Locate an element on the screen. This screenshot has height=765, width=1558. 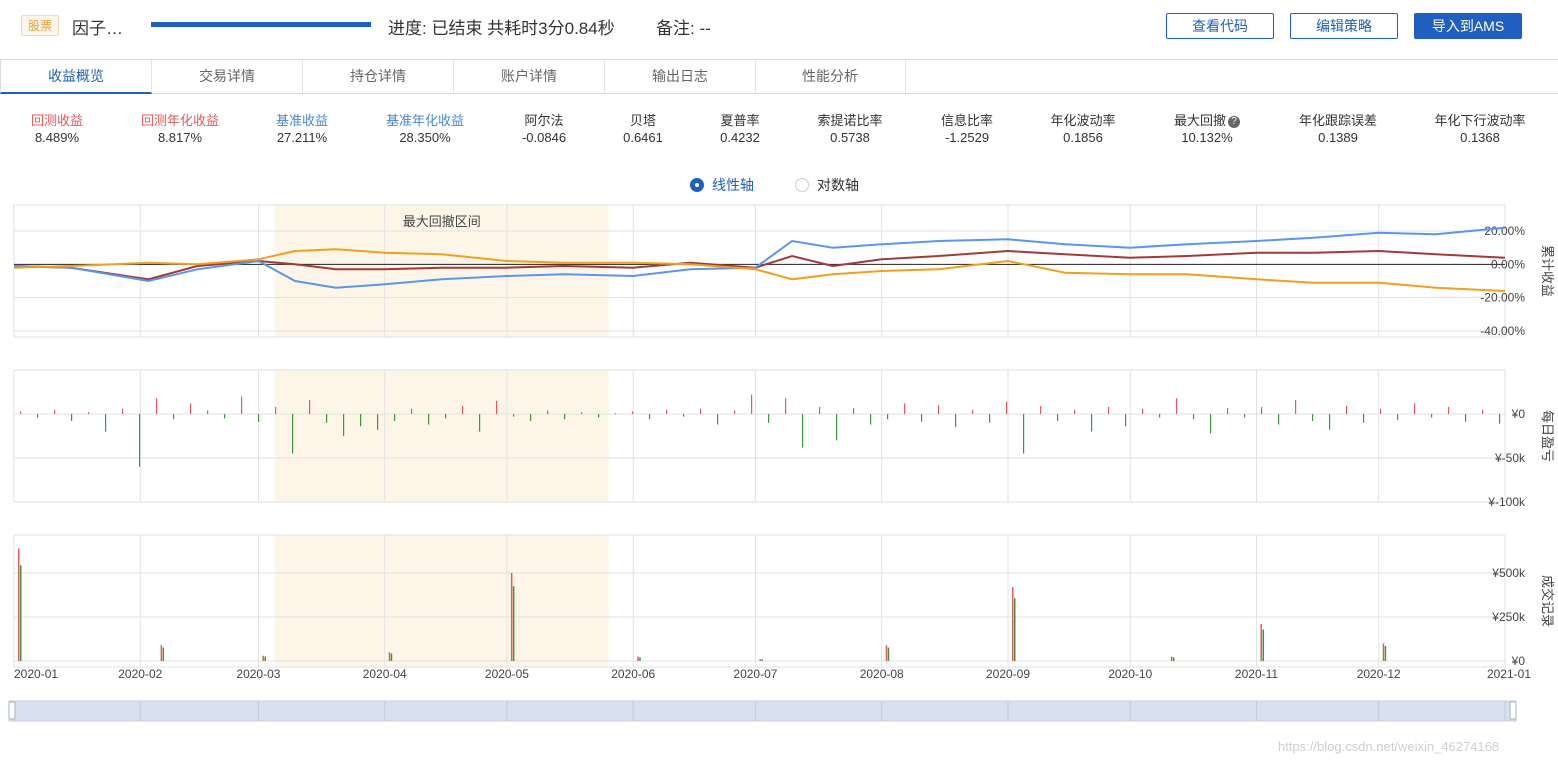
tab-account-details: 账户详情 is located at coordinates (529, 76).